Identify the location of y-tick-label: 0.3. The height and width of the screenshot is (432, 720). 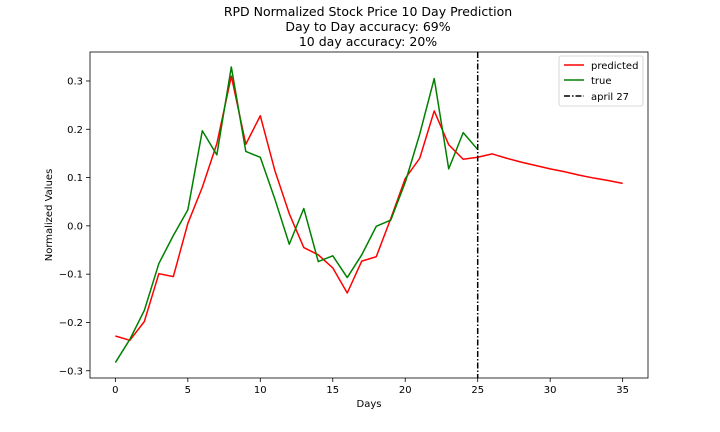
(75, 81).